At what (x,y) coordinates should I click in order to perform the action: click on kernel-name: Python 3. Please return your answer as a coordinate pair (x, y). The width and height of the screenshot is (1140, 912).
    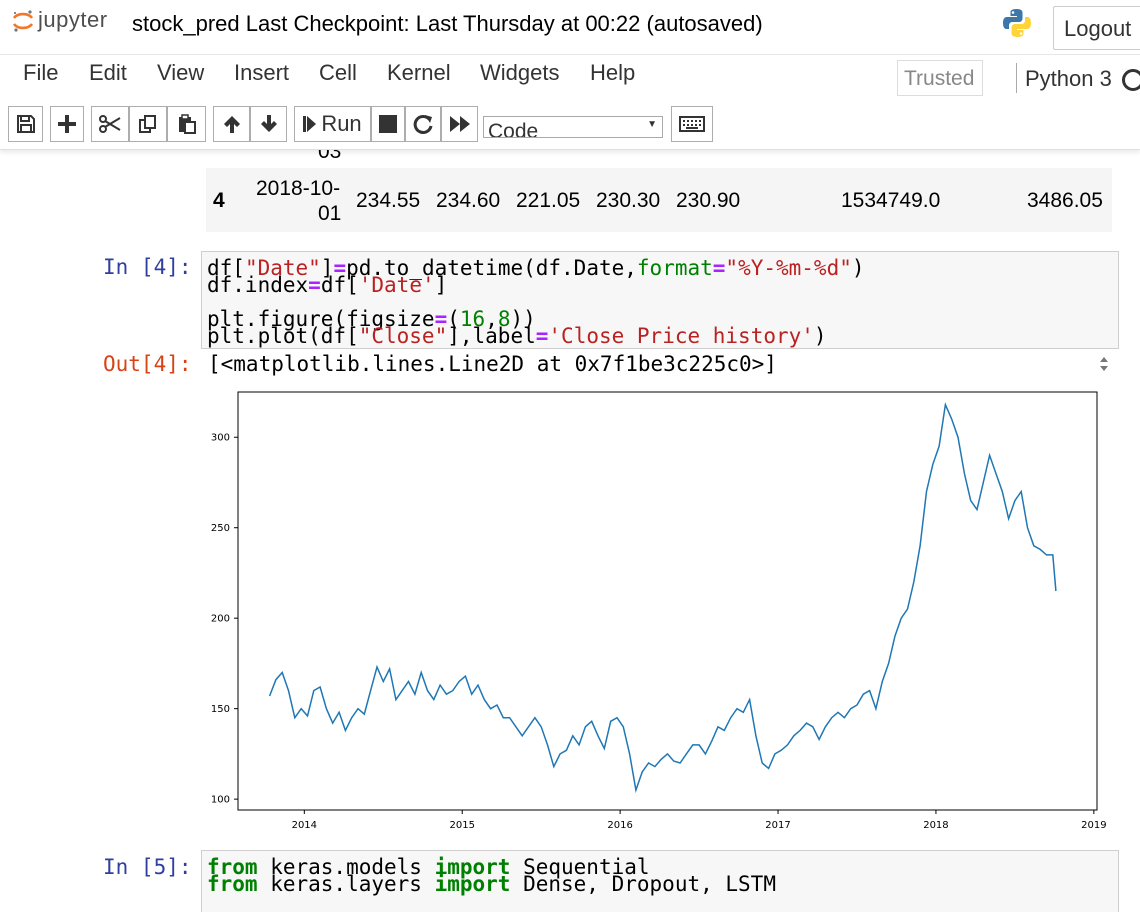
    Looking at the image, I should click on (1068, 78).